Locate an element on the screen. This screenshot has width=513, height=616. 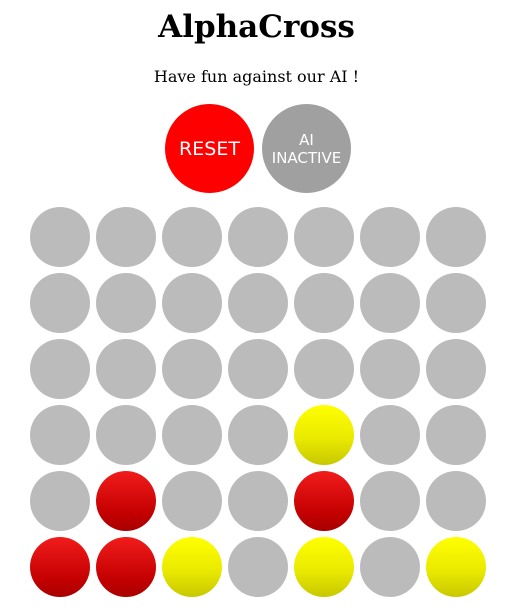
ai-toggle-button: AI INACTIVE is located at coordinates (306, 148).